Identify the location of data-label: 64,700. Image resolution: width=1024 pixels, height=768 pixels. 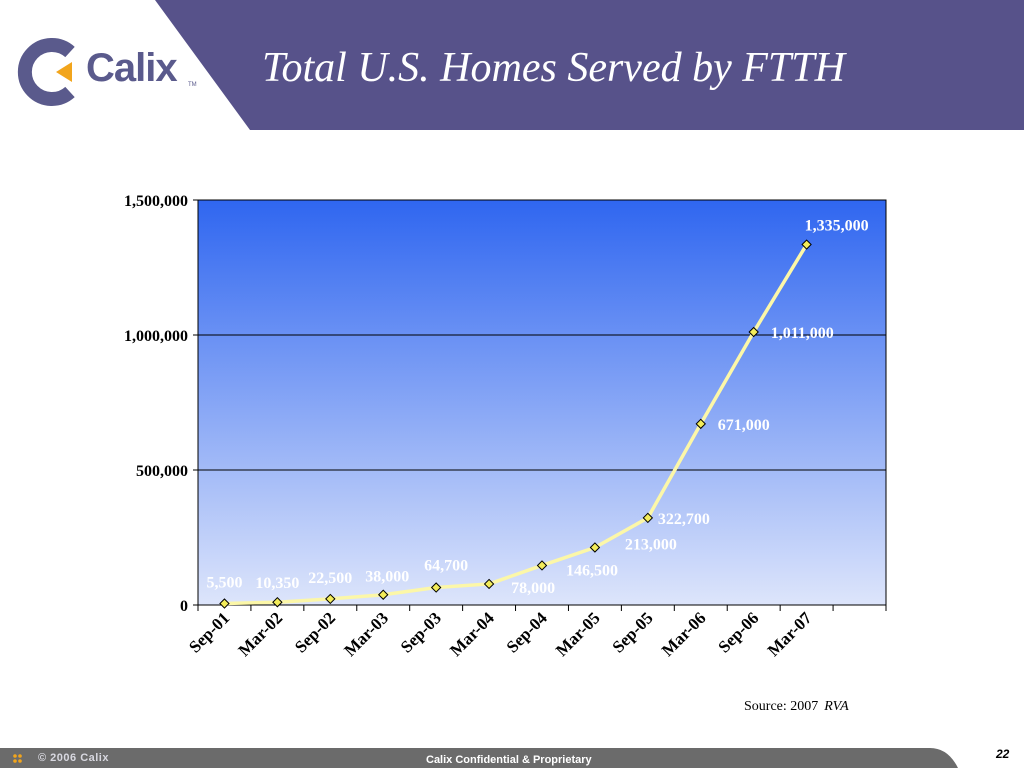
(446, 566).